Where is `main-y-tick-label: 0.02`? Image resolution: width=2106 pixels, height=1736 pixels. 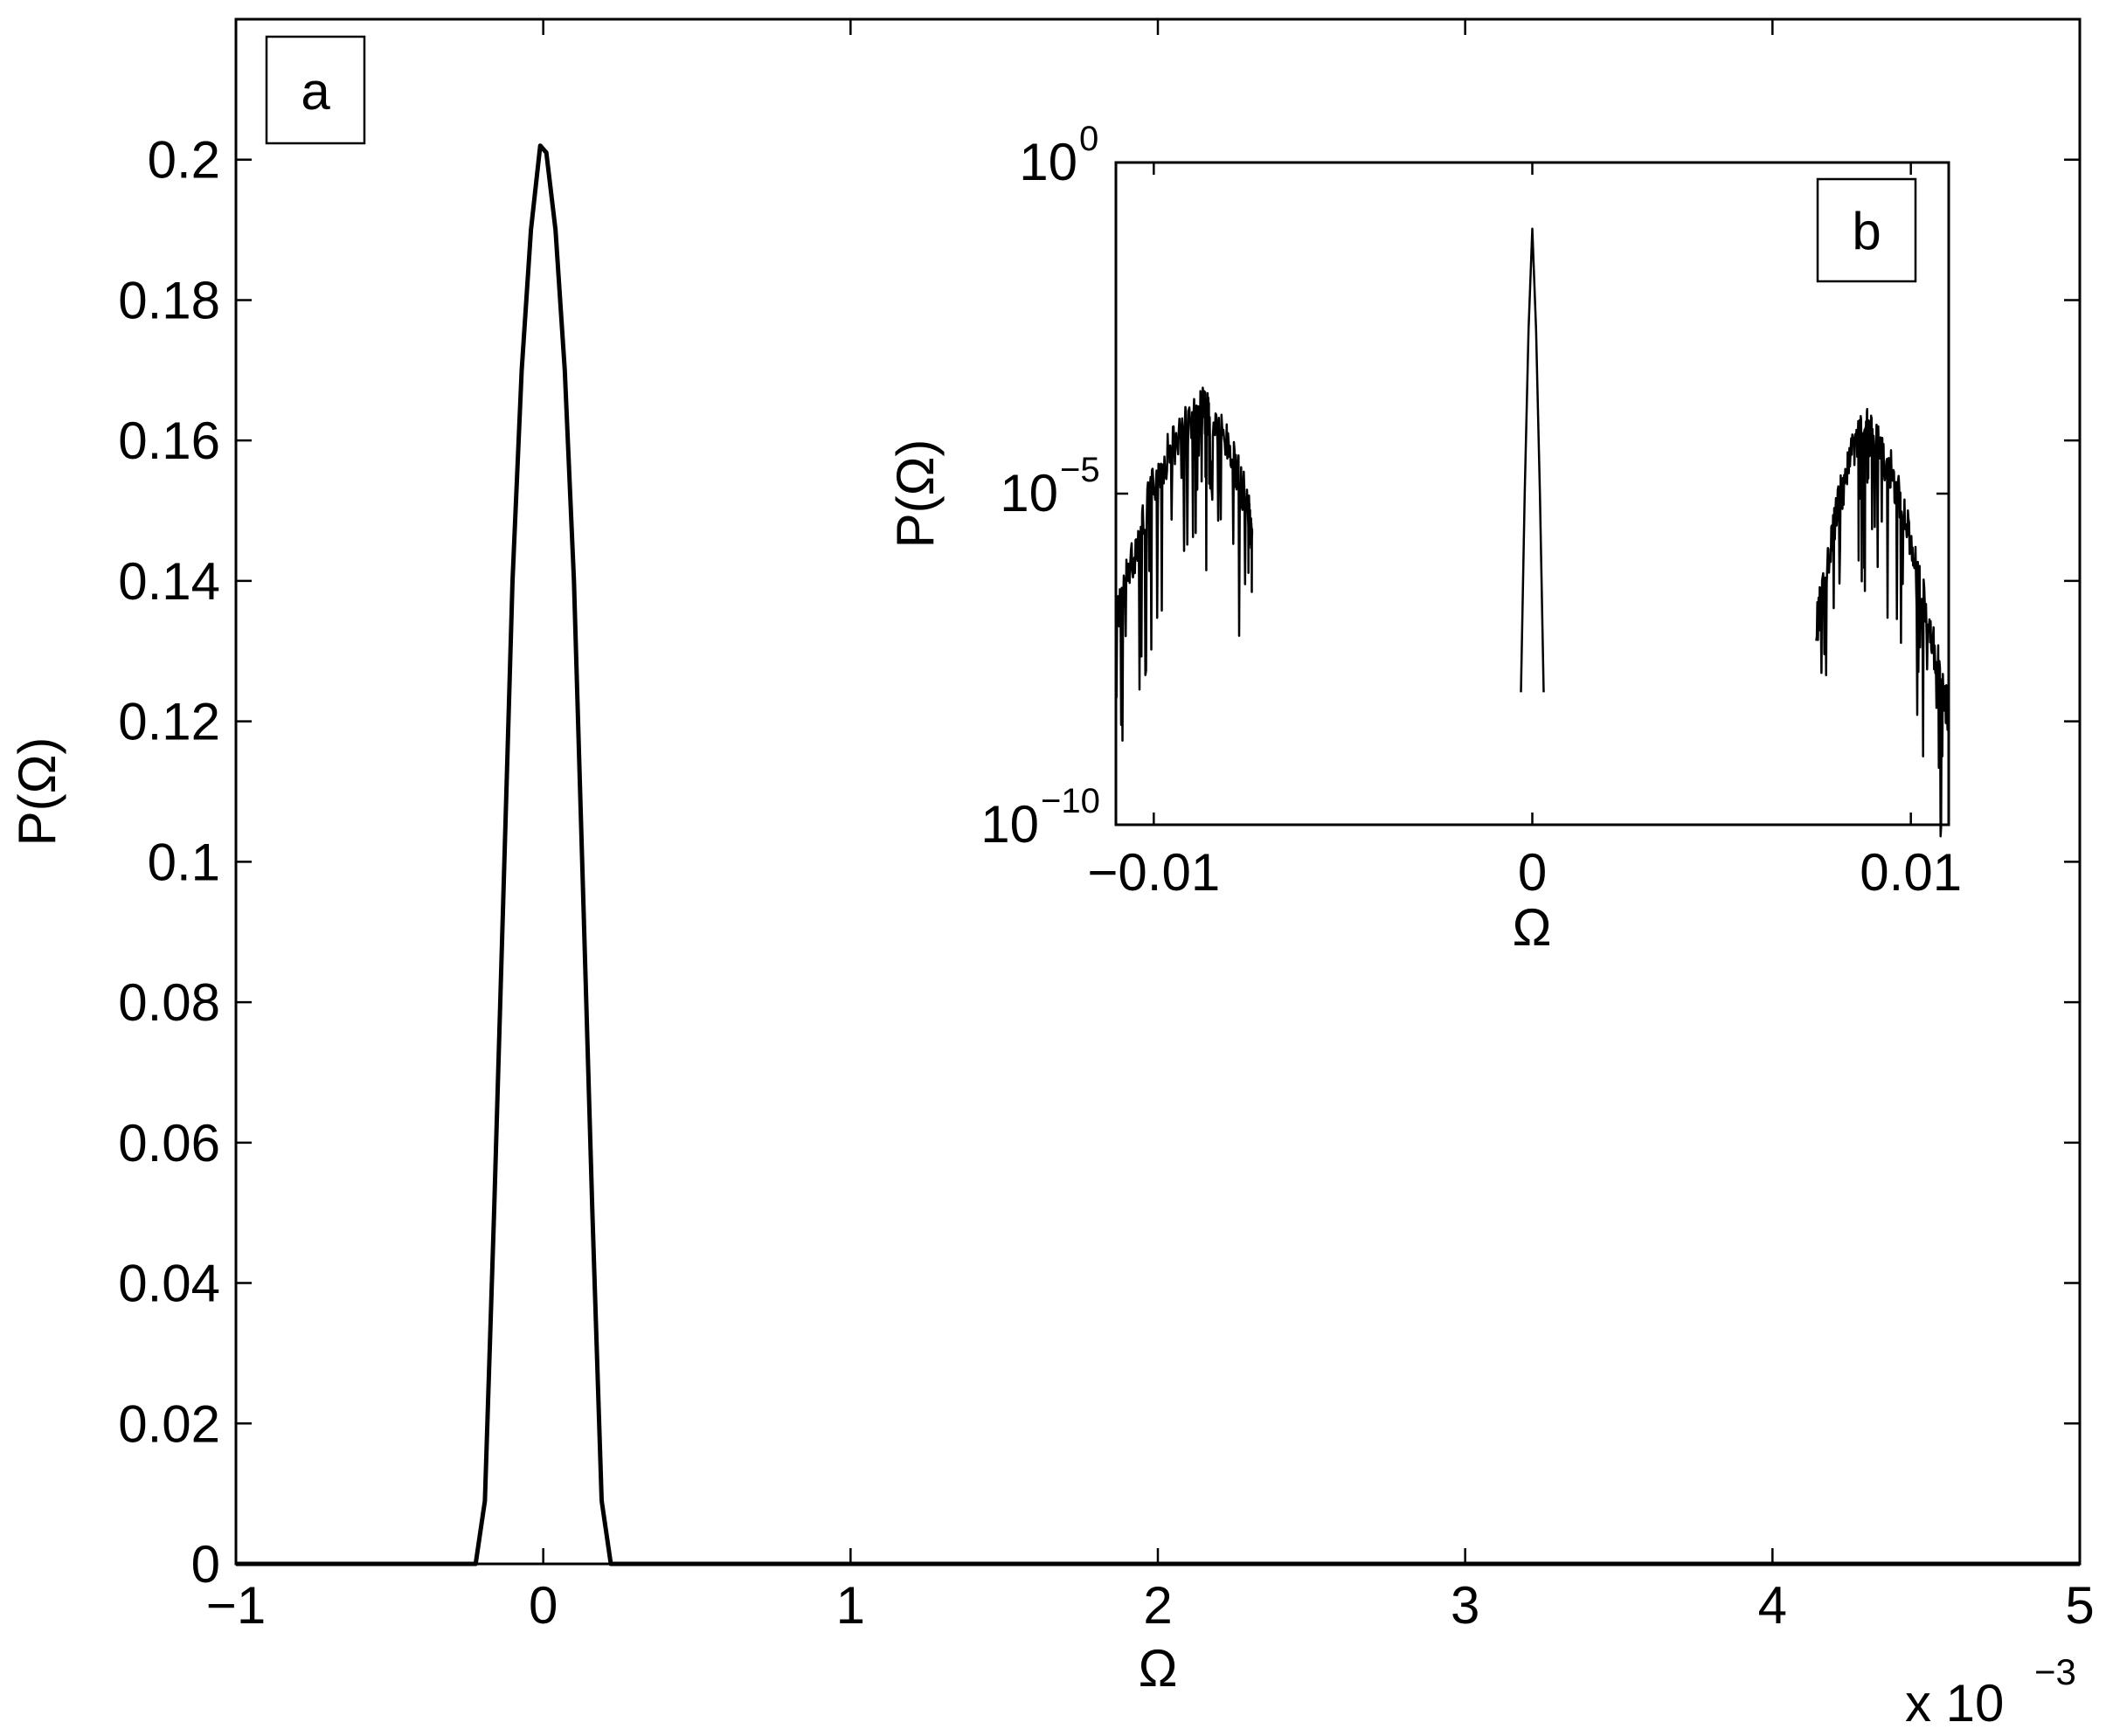
main-y-tick-label: 0.02 is located at coordinates (169, 1424).